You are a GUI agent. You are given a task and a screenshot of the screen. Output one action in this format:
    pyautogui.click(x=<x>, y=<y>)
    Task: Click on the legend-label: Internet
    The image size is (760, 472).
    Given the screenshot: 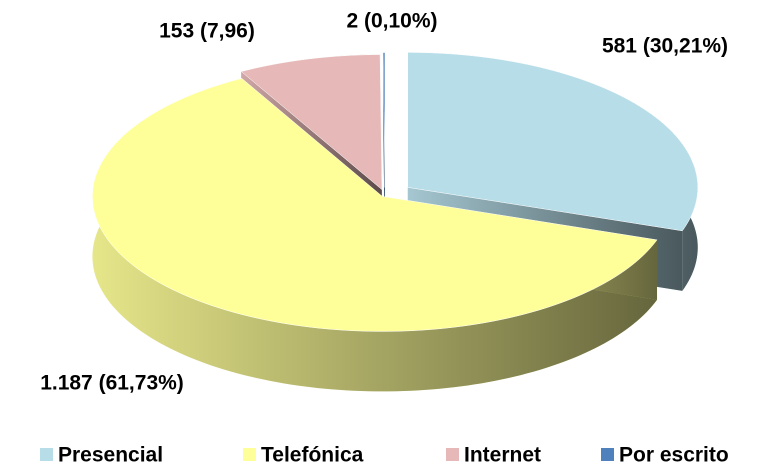 What is the action you would take?
    pyautogui.click(x=502, y=455)
    